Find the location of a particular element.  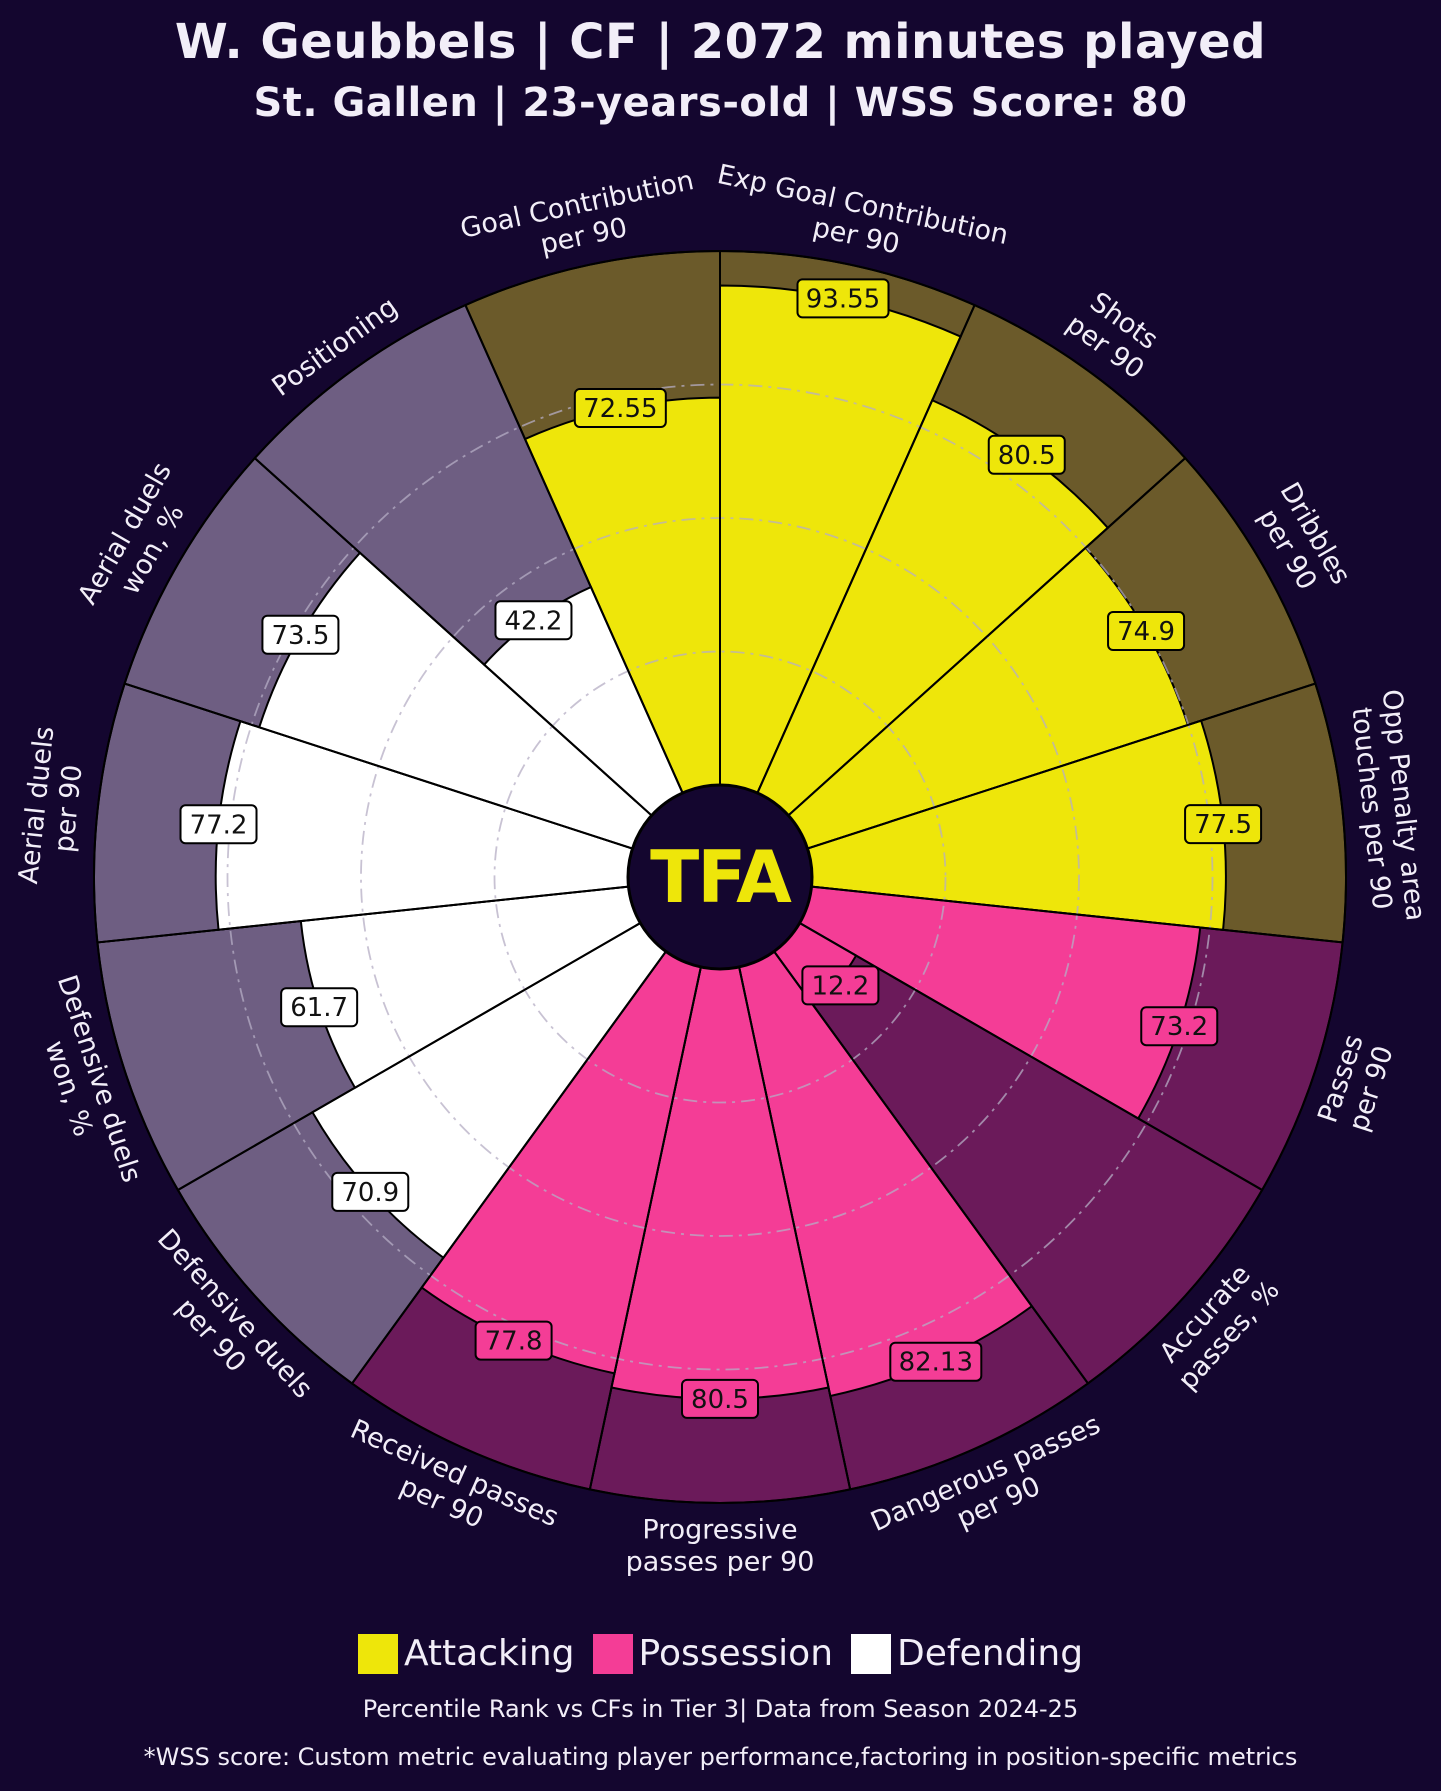

legend-item-attacking: Attacking is located at coordinates (466, 1653).